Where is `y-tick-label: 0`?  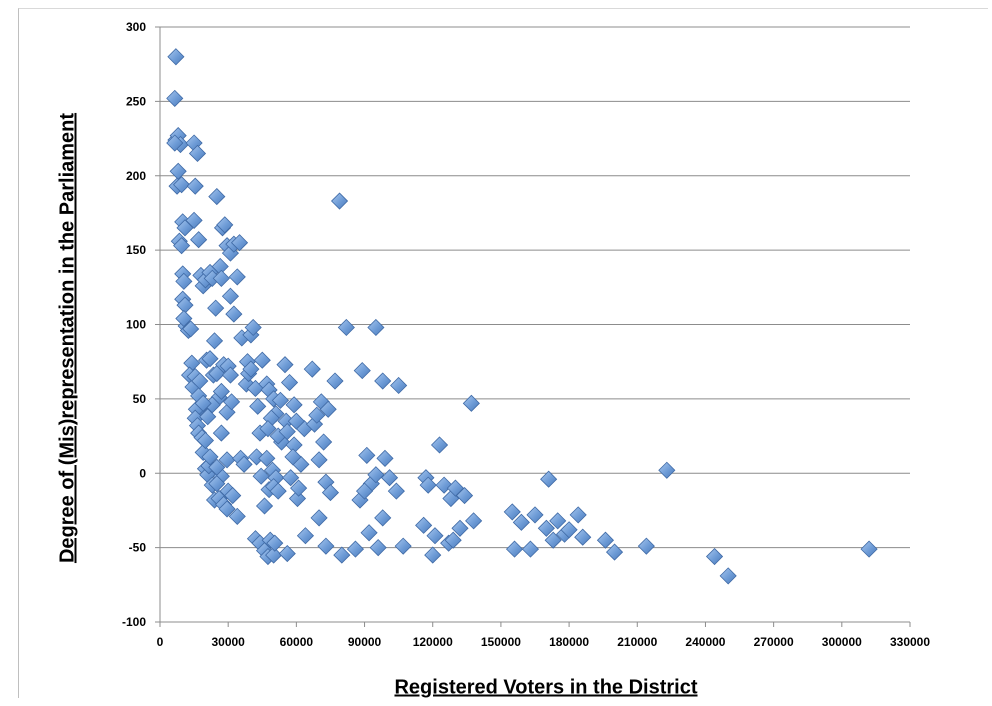
y-tick-label: 0 is located at coordinates (142, 473).